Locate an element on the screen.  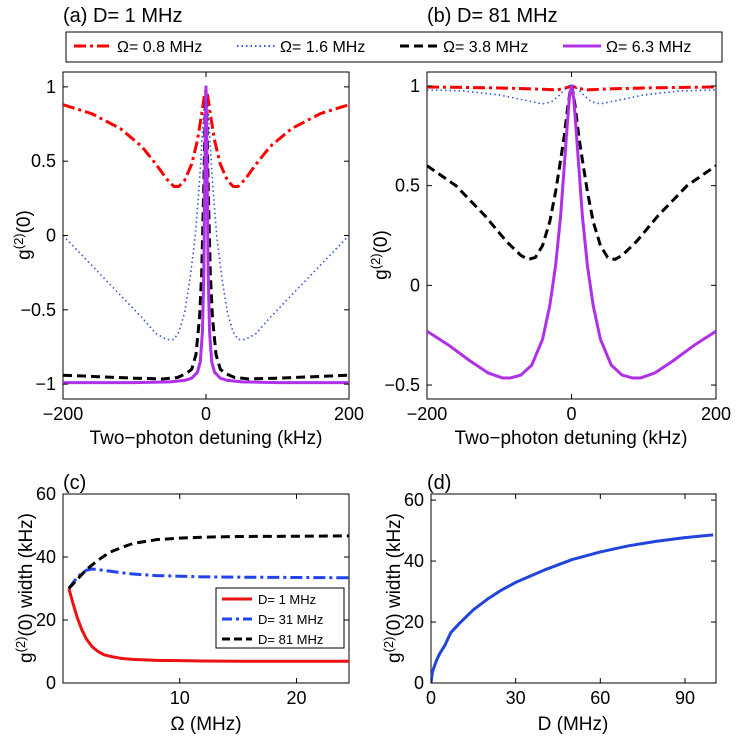
panel-c-ytick-label-3: 60 is located at coordinates (46, 494).